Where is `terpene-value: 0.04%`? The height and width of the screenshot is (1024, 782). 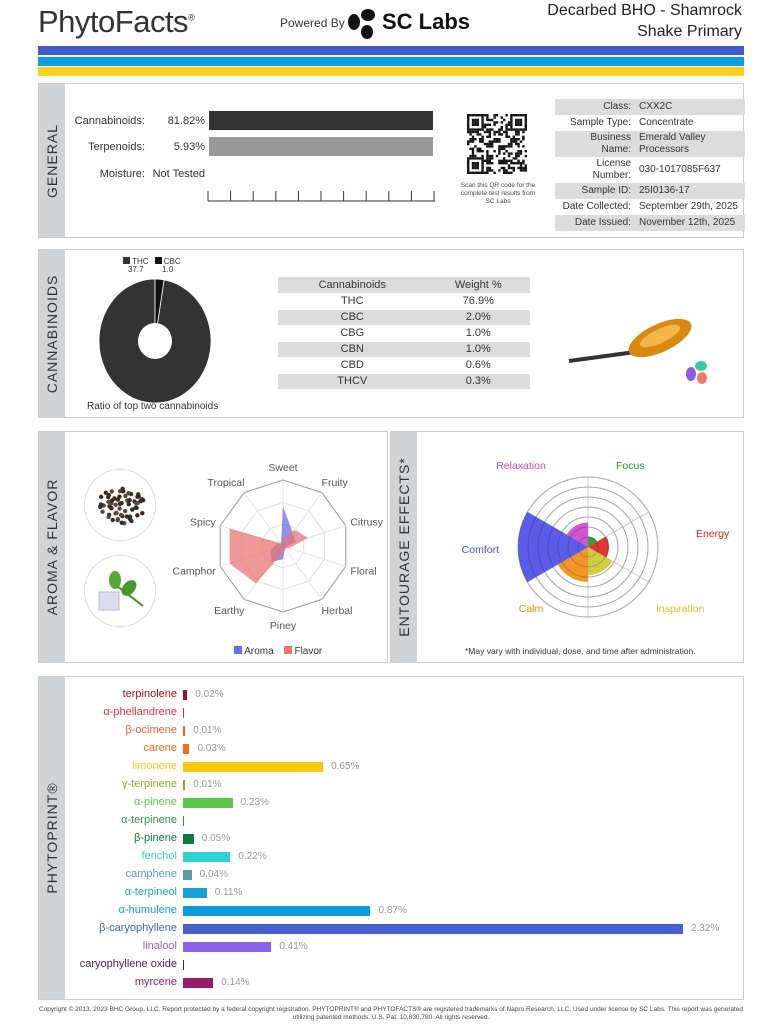 terpene-value: 0.04% is located at coordinates (213, 874).